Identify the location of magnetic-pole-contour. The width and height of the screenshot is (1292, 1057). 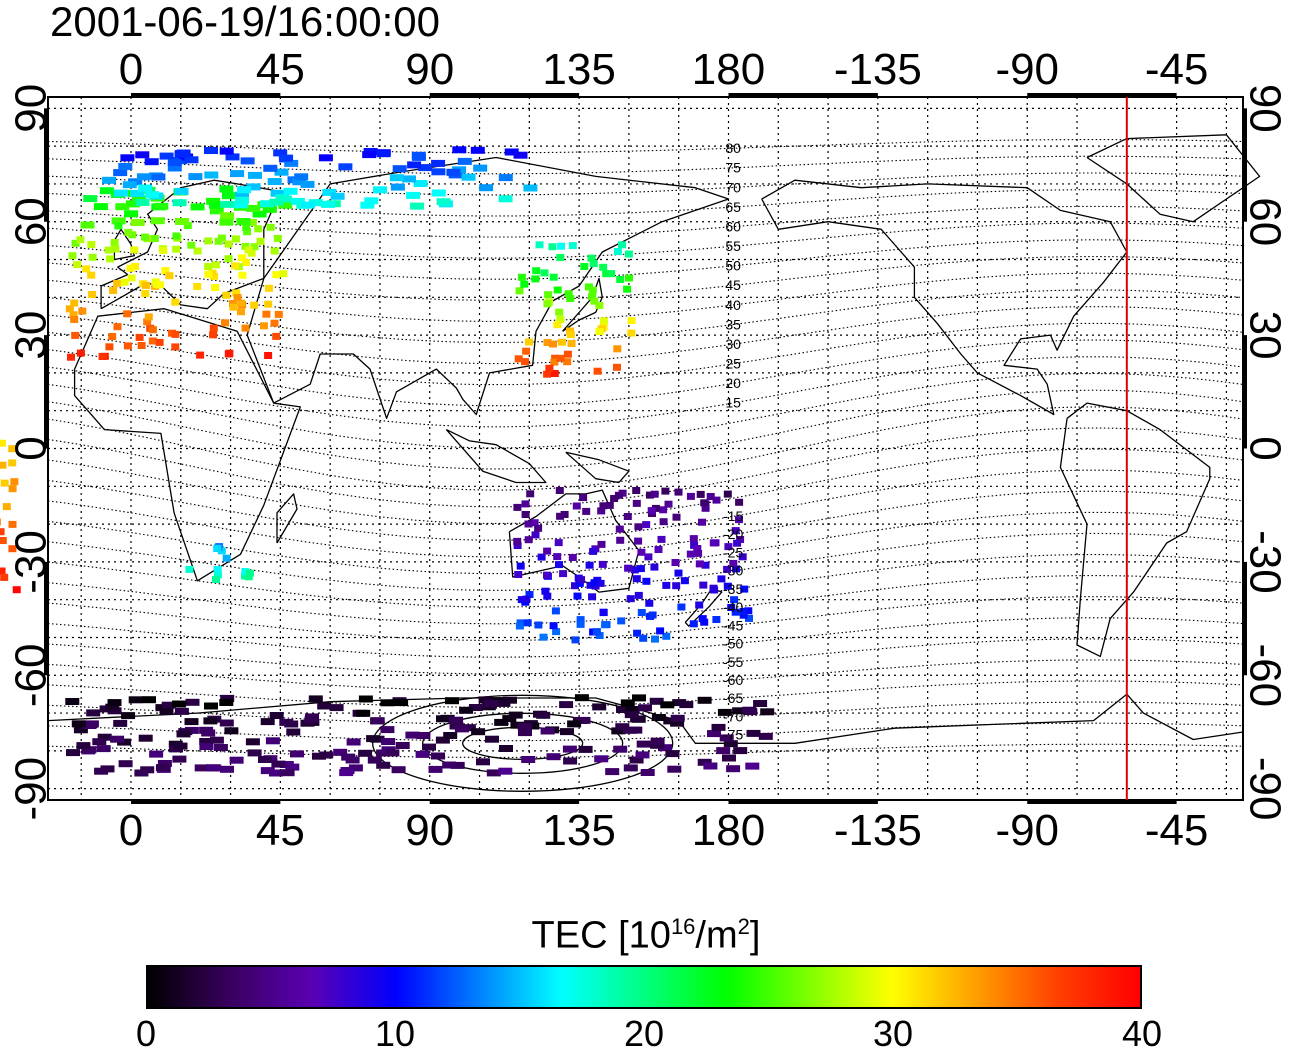
(523, 743).